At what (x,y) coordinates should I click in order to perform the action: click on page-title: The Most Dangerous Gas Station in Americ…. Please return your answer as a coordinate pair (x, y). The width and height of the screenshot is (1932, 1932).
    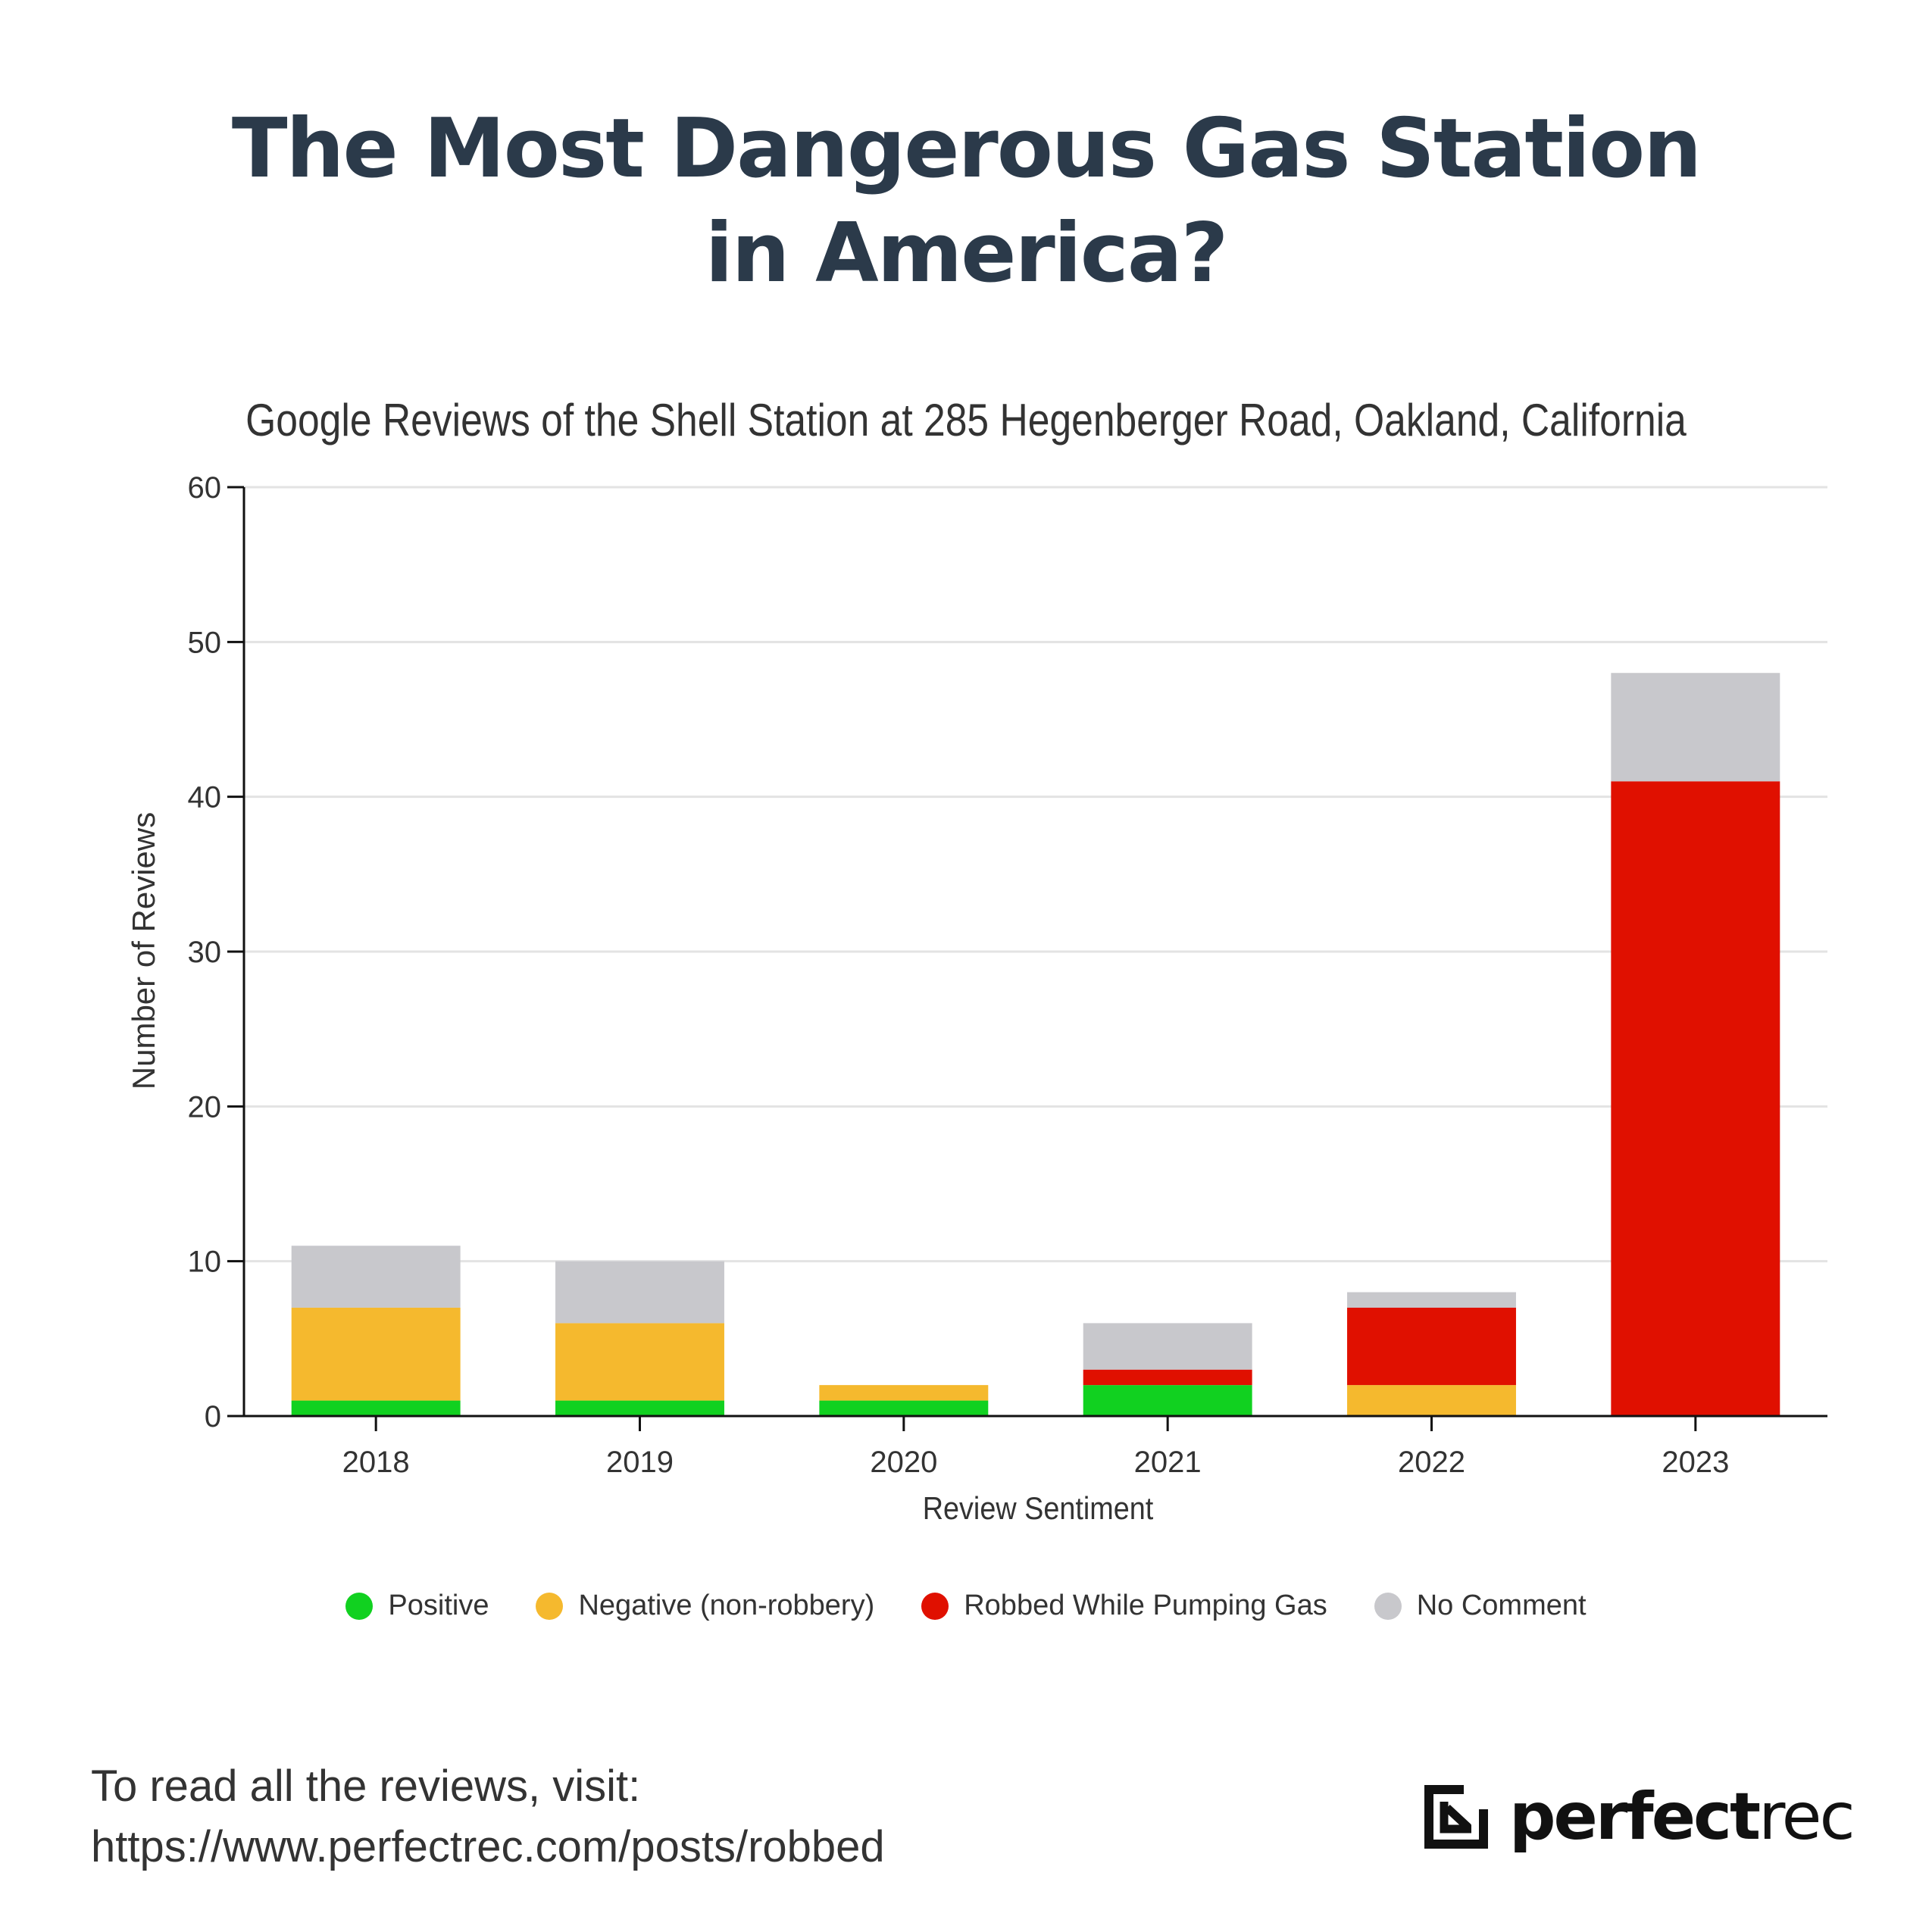
    Looking at the image, I should click on (966, 202).